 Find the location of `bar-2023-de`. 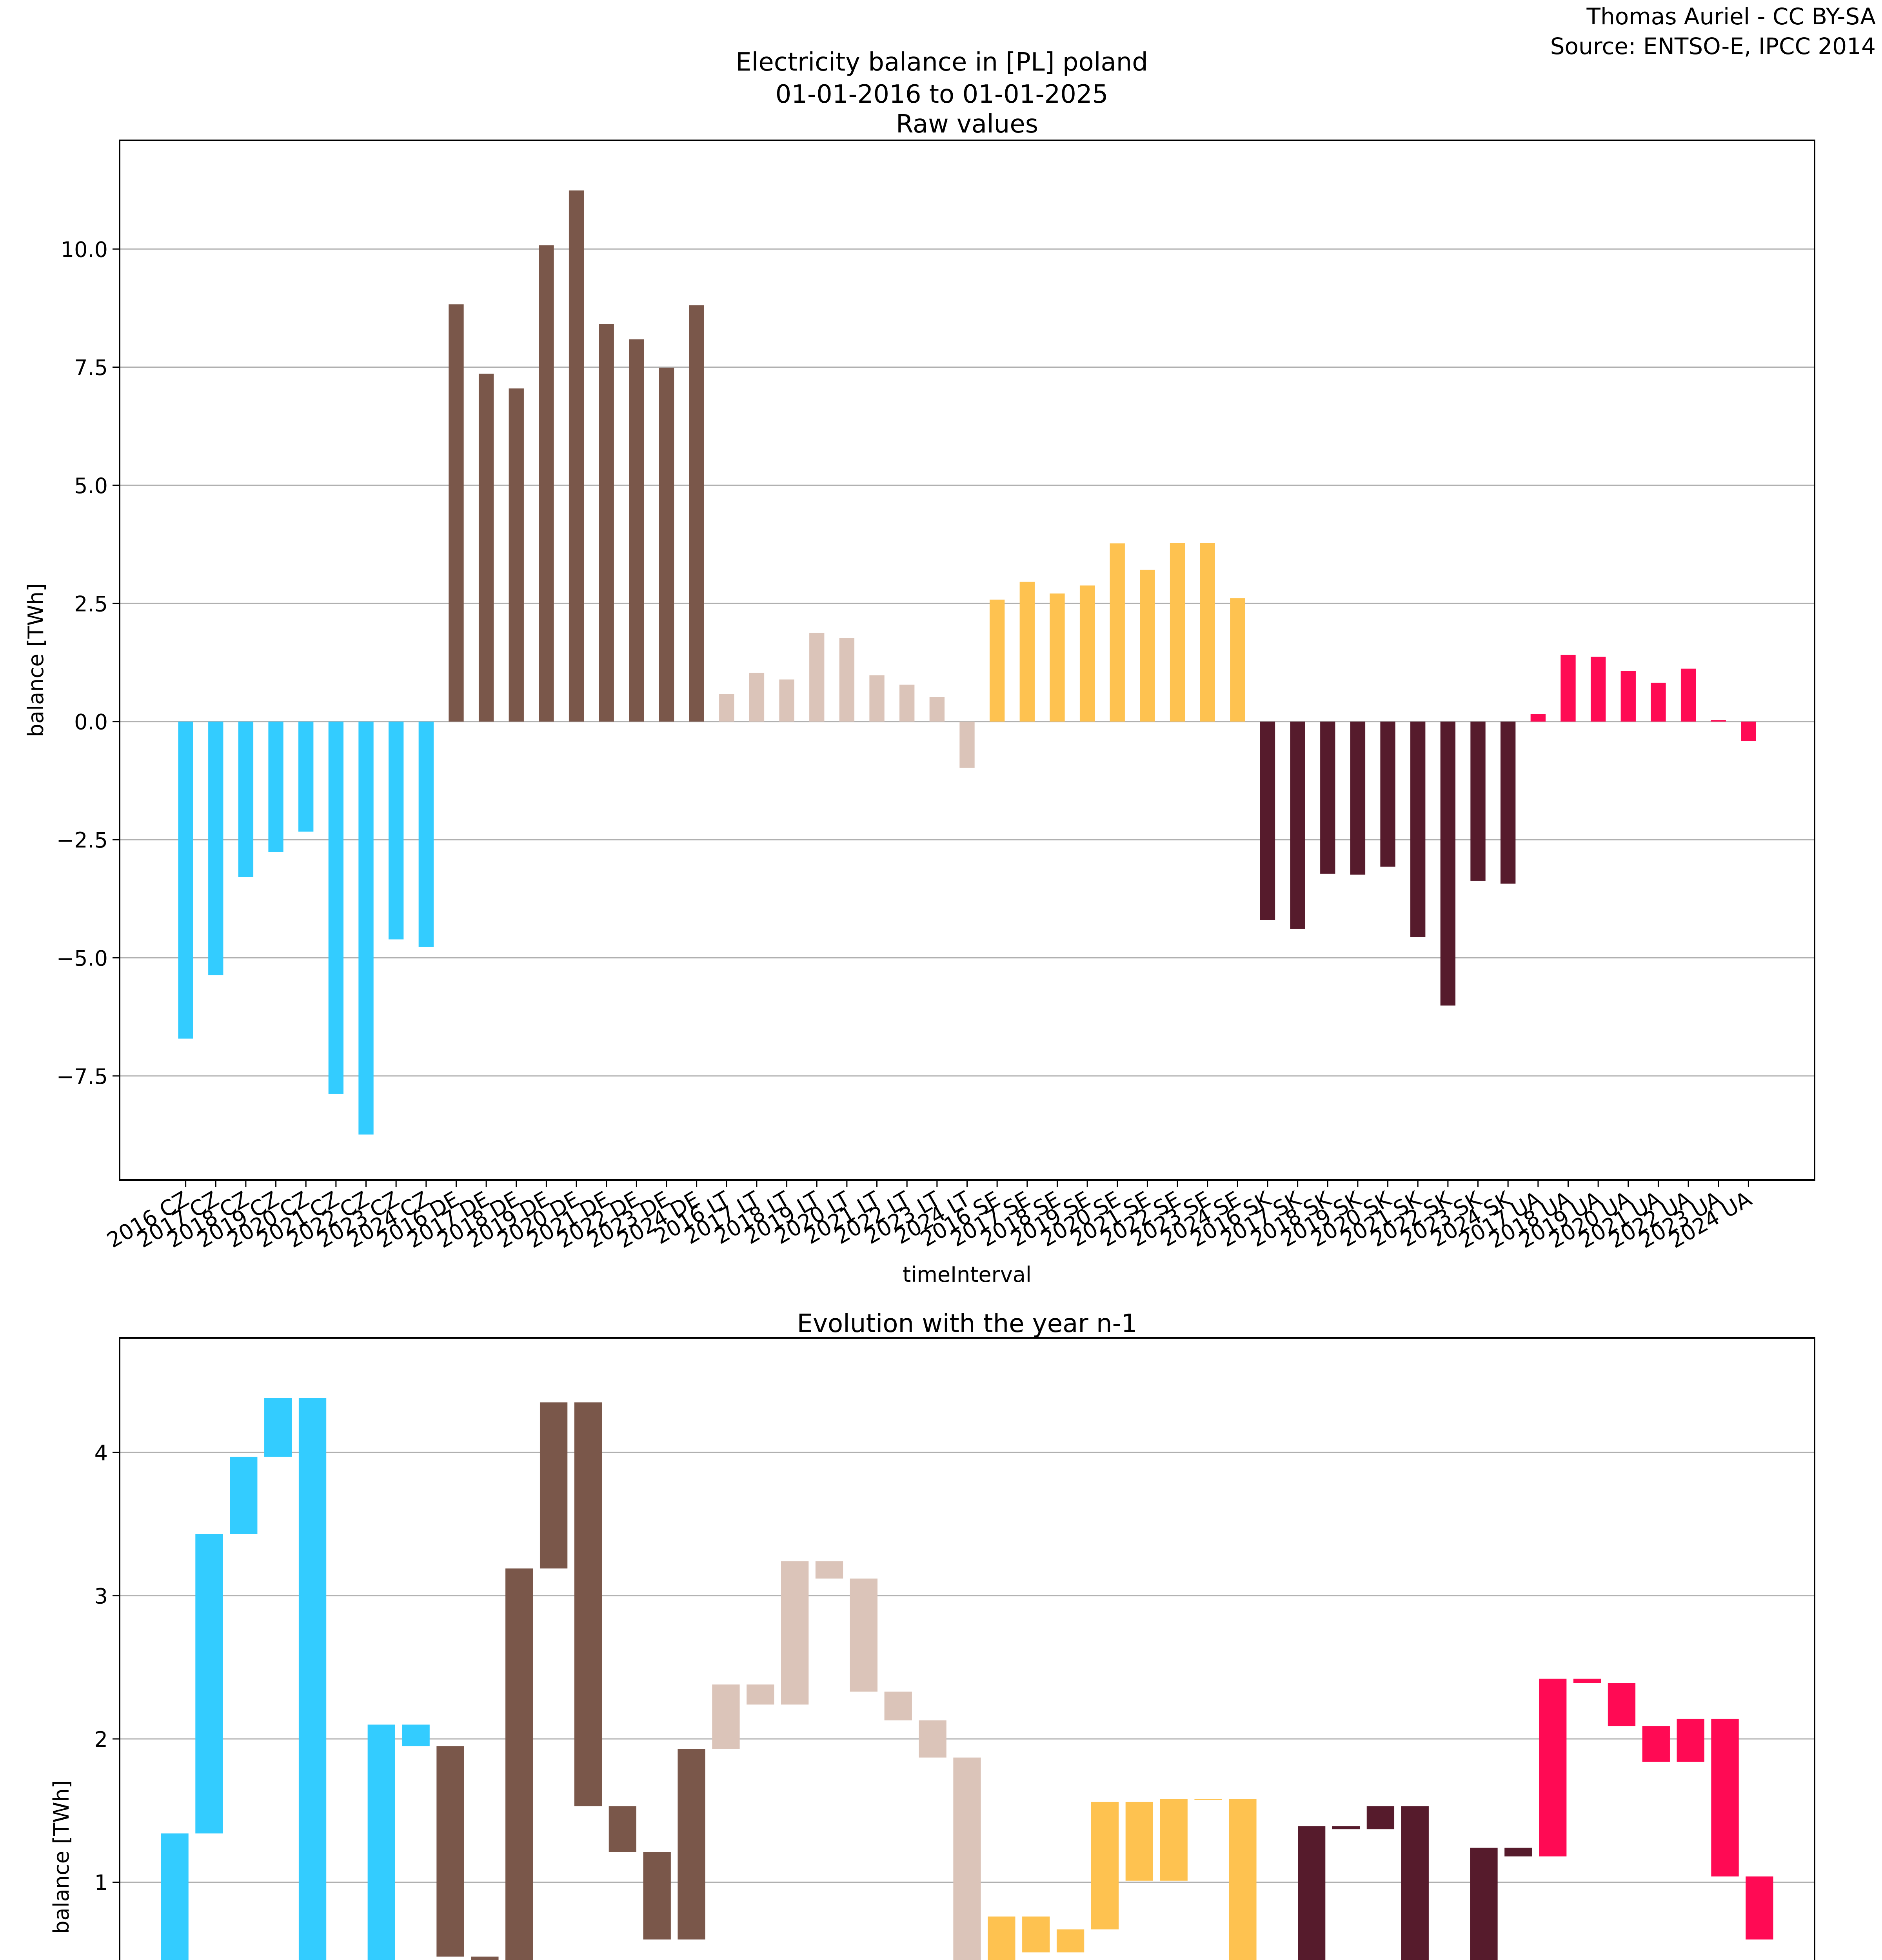

bar-2023-de is located at coordinates (657, 1896).